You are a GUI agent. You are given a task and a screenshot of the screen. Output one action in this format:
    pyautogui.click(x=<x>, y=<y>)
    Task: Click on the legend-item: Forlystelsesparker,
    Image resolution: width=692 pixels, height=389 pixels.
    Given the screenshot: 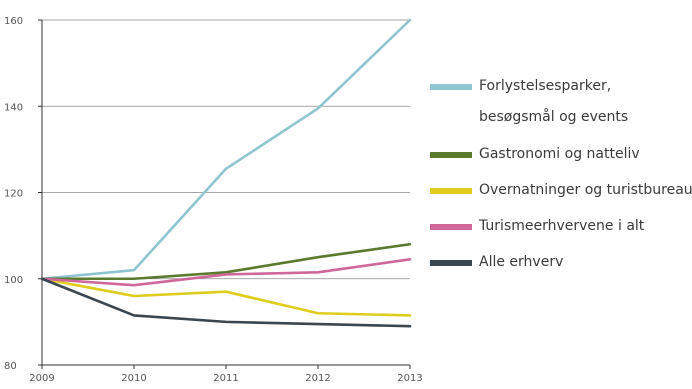 What is the action you would take?
    pyautogui.click(x=561, y=92)
    